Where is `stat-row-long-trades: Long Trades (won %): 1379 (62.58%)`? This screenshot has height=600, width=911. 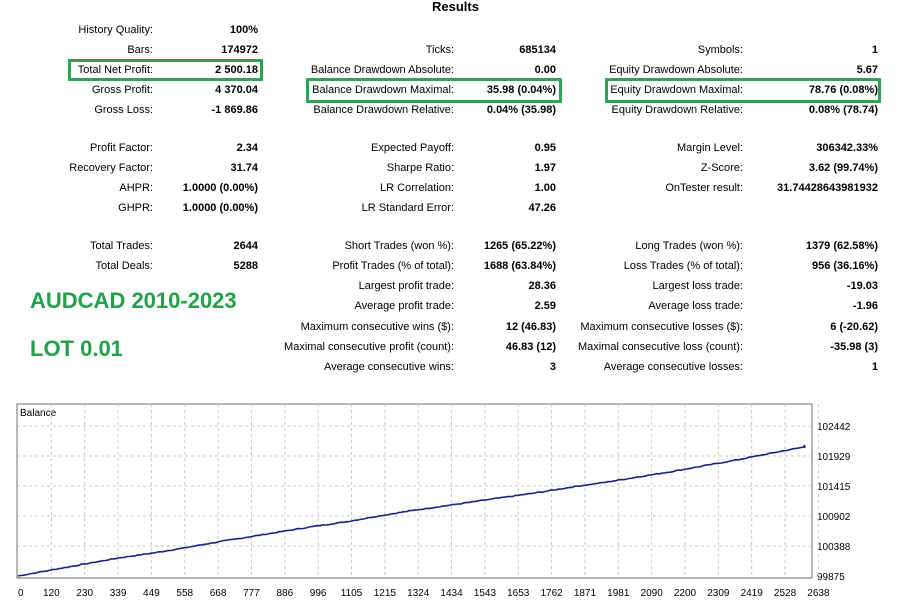 stat-row-long-trades: Long Trades (won %): 1379 (62.58%) is located at coordinates (455, 246).